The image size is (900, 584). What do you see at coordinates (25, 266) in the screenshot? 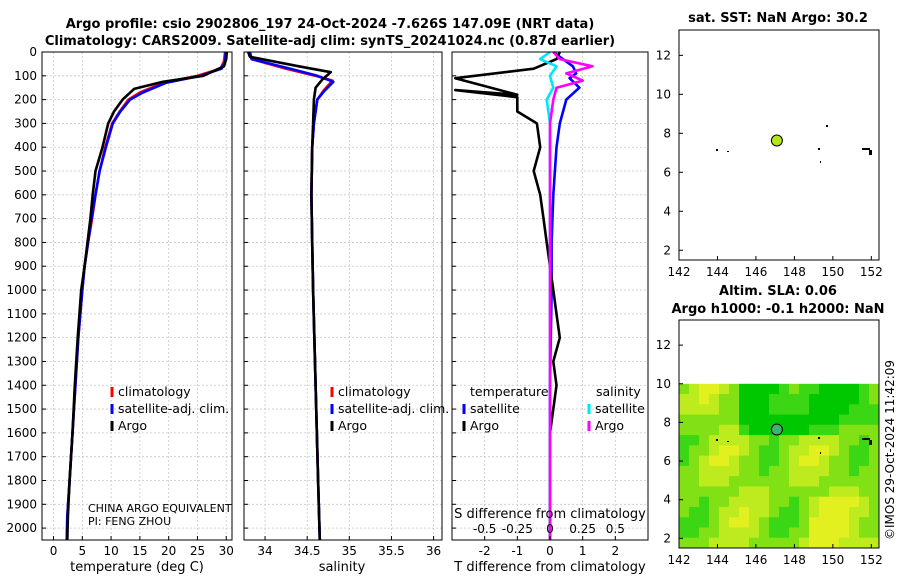
I see `y-tick-label: 900` at bounding box center [25, 266].